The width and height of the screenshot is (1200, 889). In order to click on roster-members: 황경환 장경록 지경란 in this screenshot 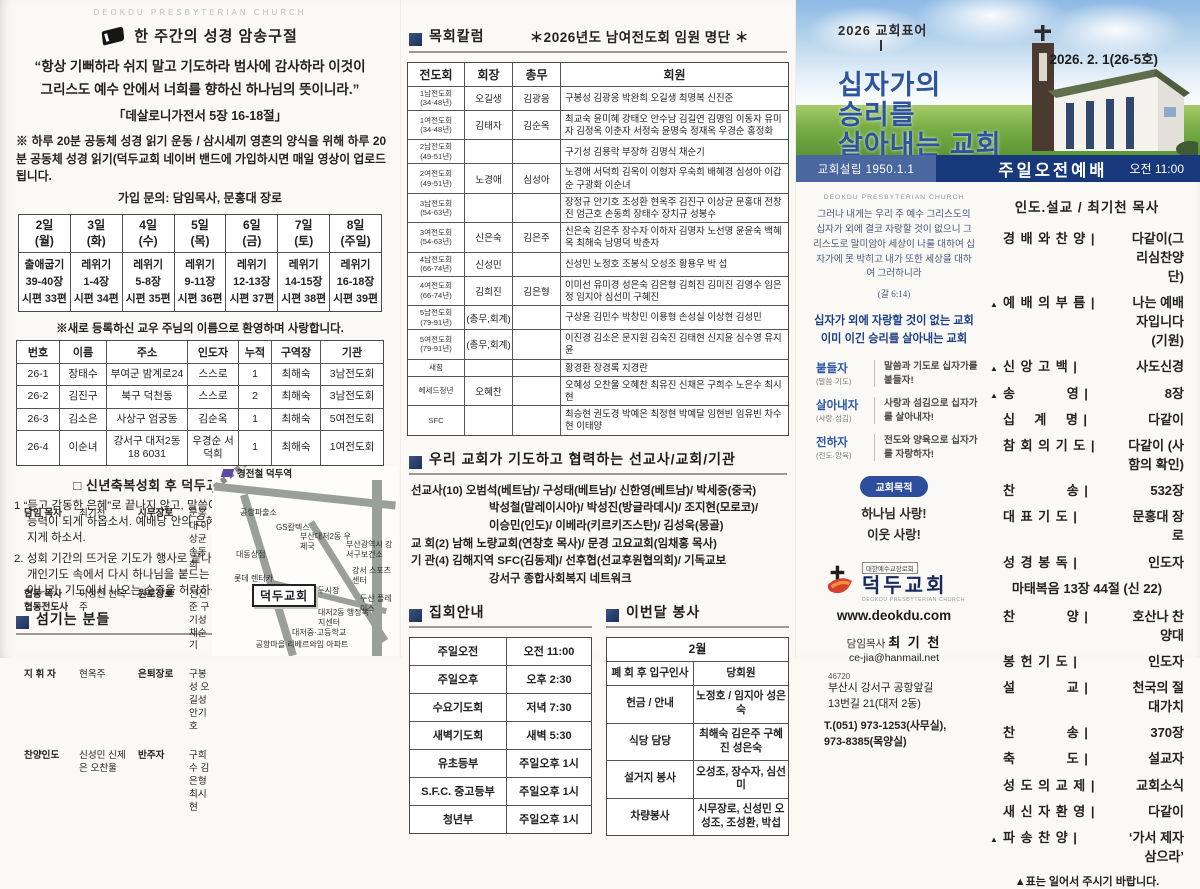, I will do `click(674, 367)`.